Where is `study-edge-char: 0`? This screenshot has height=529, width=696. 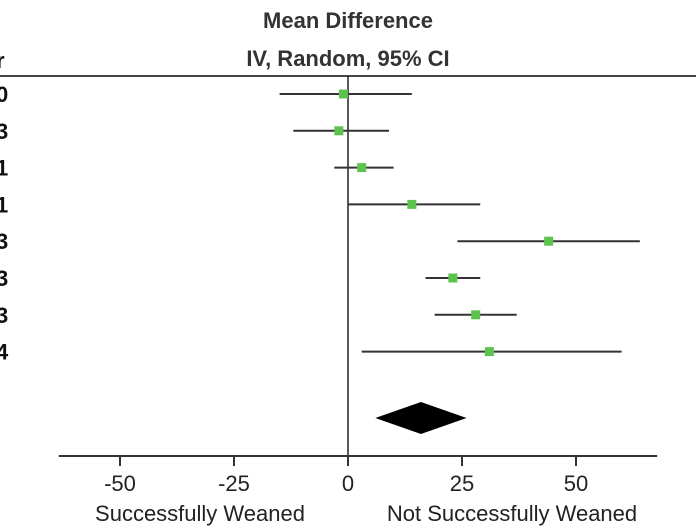 study-edge-char: 0 is located at coordinates (4, 94).